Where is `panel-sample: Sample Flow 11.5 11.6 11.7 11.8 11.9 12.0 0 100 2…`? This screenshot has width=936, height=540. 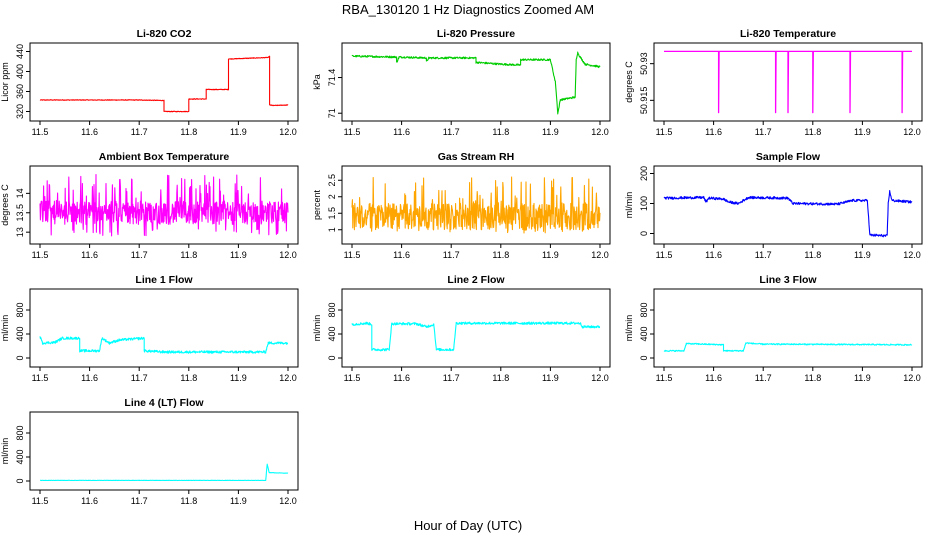
panel-sample: Sample Flow 11.5 11.6 11.7 11.8 11.9 12.0 0 100 2… is located at coordinates (773, 205).